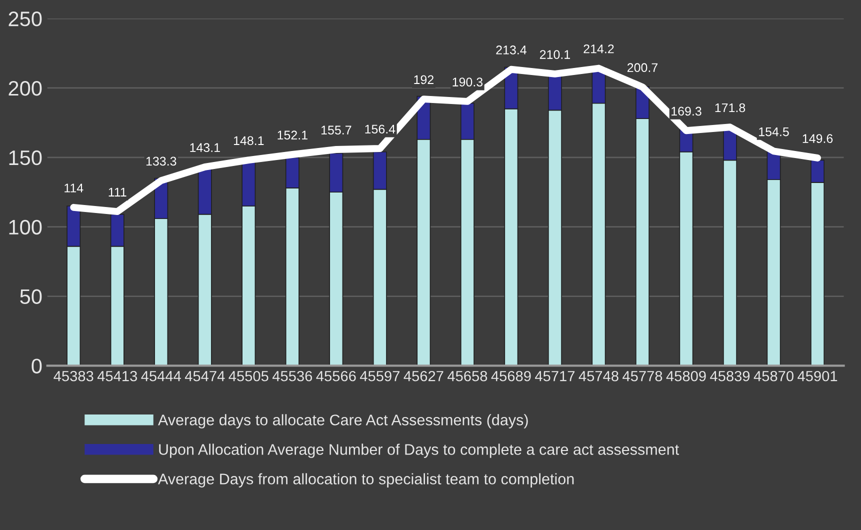  I want to click on x-tick-label: 45444, so click(161, 376).